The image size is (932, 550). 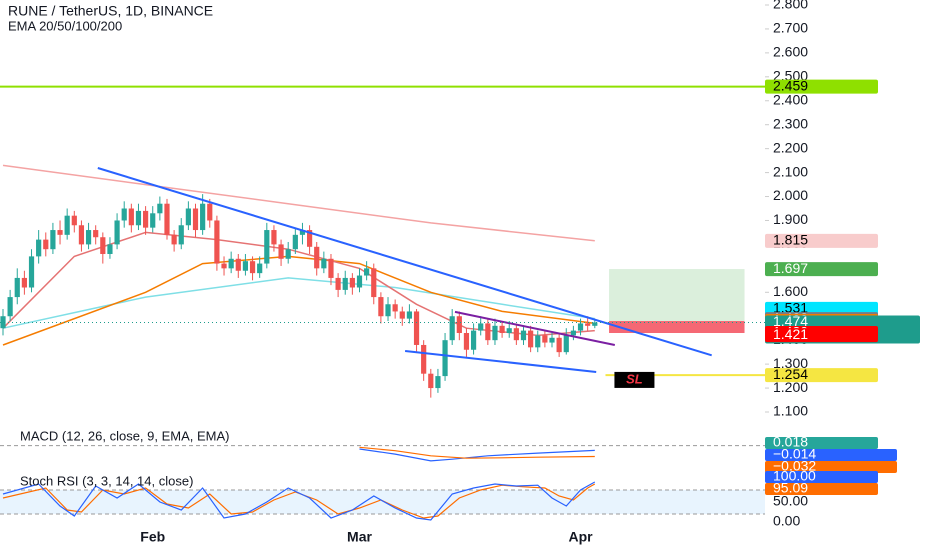 What do you see at coordinates (790, 411) in the screenshot?
I see `y-tick-label: 1.100` at bounding box center [790, 411].